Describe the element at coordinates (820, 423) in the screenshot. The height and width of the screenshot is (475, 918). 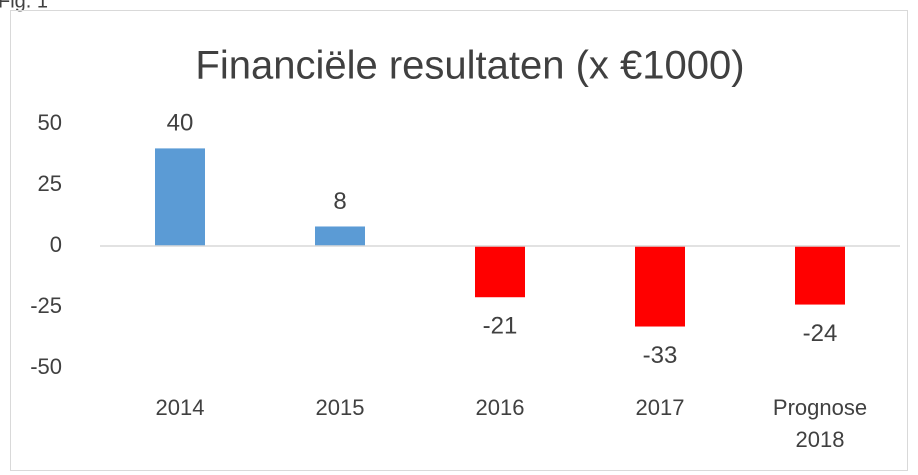
I see `x-tick-label: Prognose 2018` at that location.